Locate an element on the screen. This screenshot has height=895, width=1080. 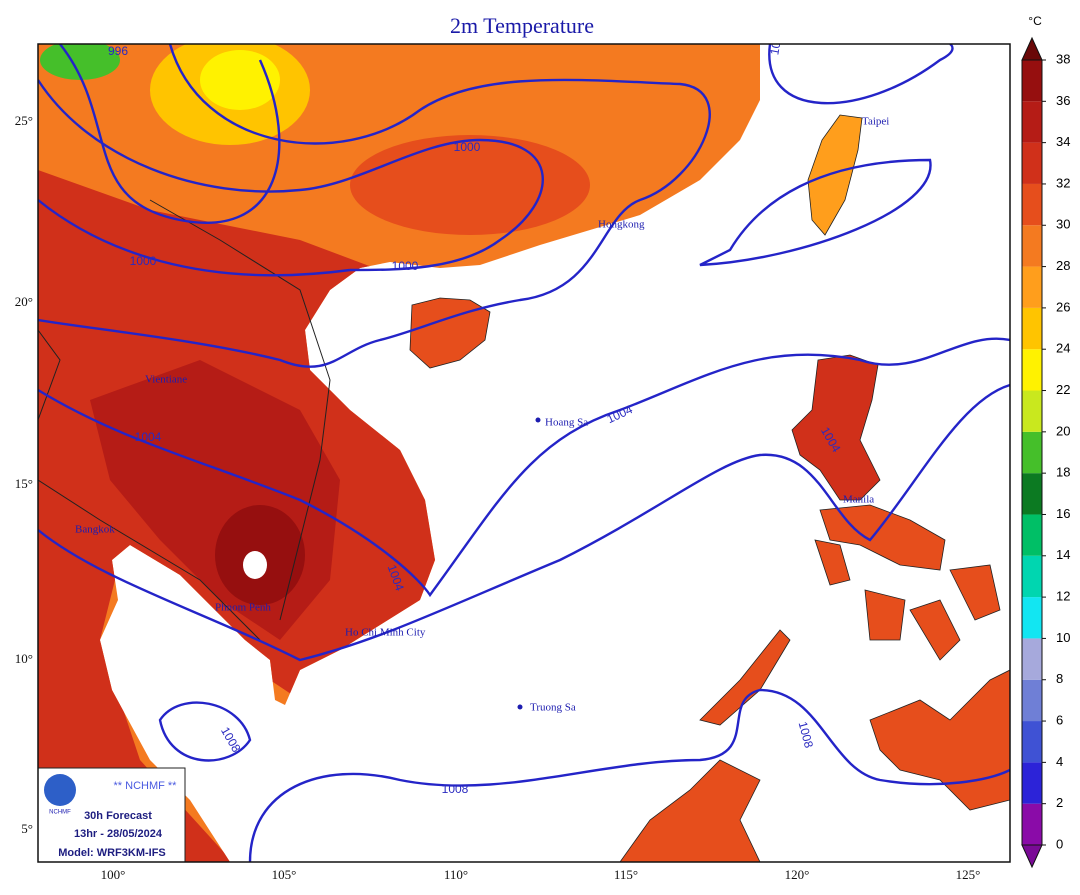
colorbar-tick-label: 32 is located at coordinates (1063, 182).